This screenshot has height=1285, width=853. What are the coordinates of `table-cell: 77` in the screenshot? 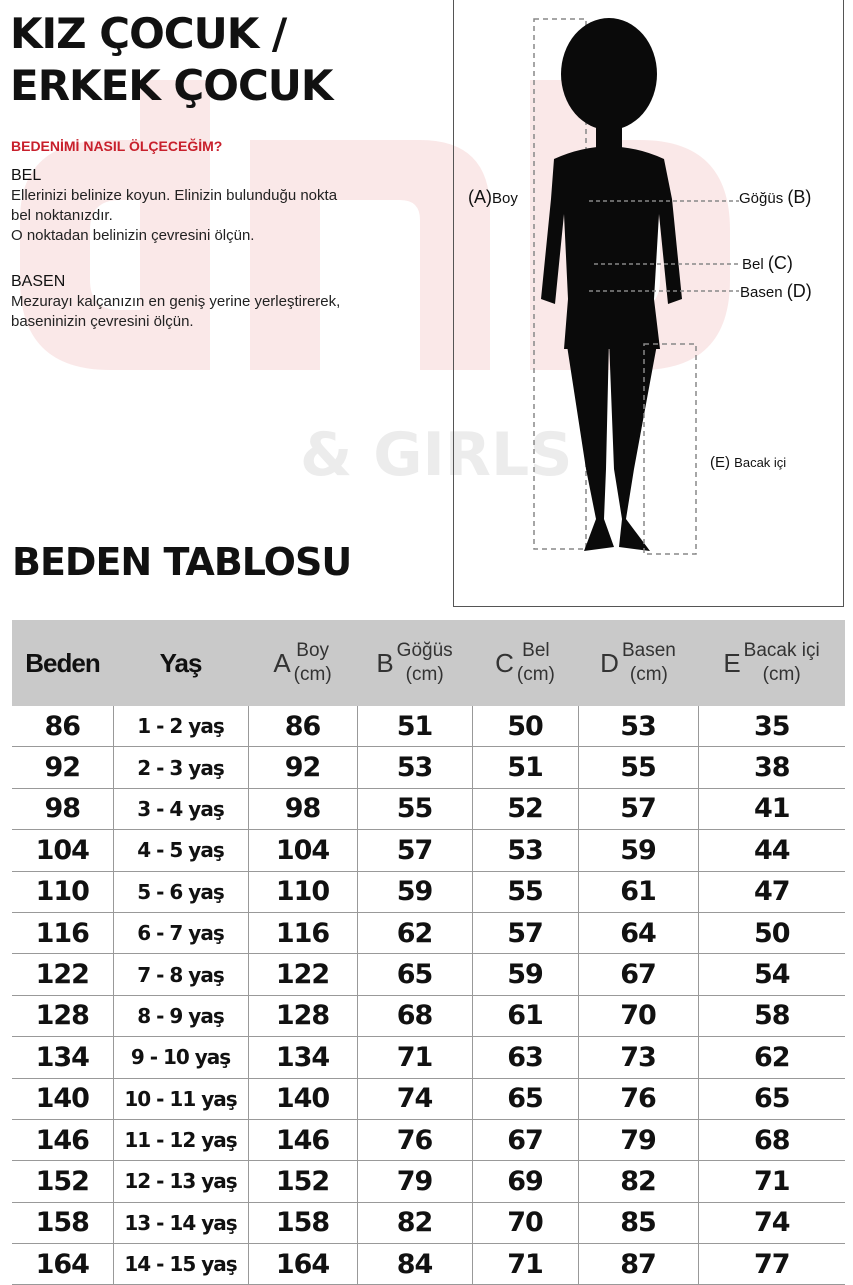 It's located at (771, 1264).